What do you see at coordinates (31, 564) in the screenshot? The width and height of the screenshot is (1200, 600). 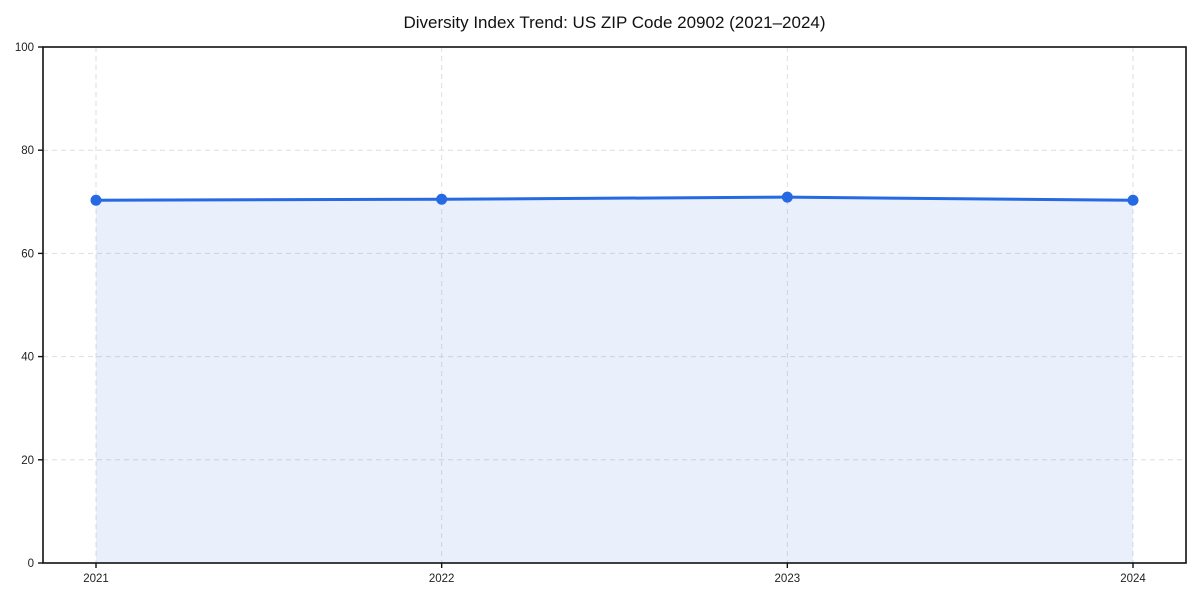 I see `y-tick-label: 0` at bounding box center [31, 564].